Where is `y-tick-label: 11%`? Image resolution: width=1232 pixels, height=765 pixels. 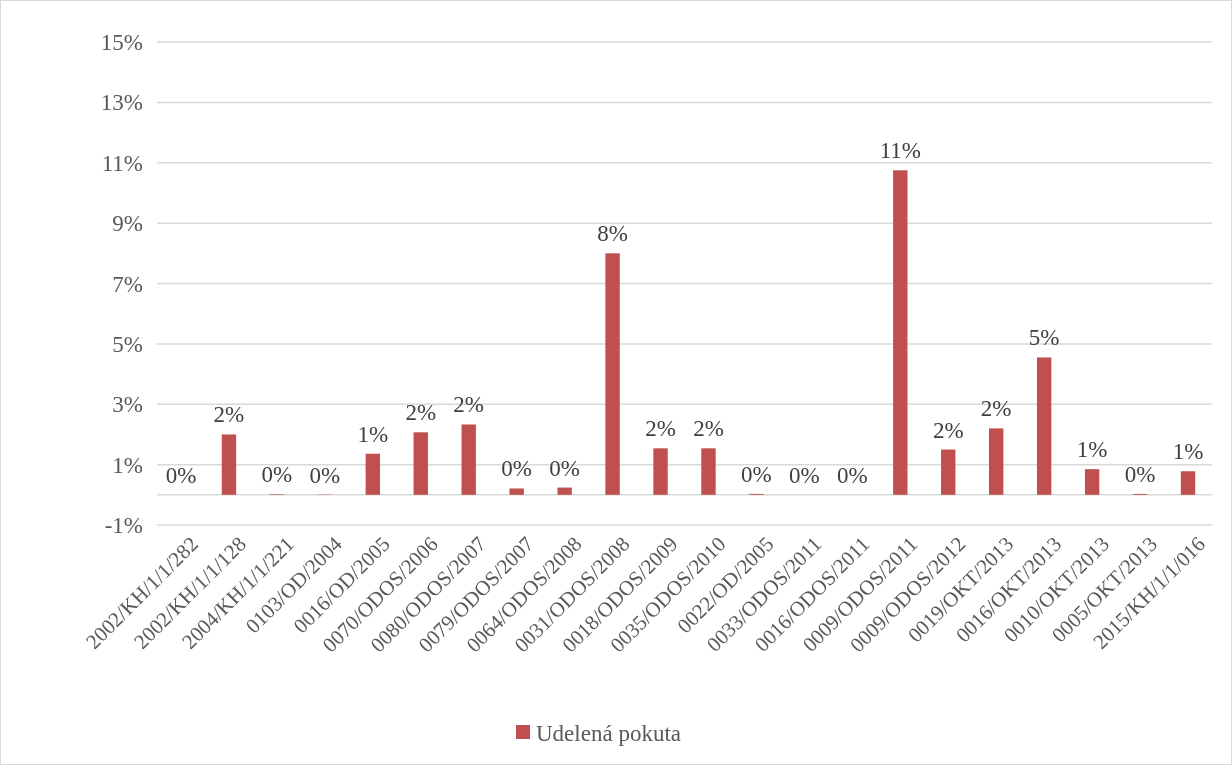 y-tick-label: 11% is located at coordinates (122, 163).